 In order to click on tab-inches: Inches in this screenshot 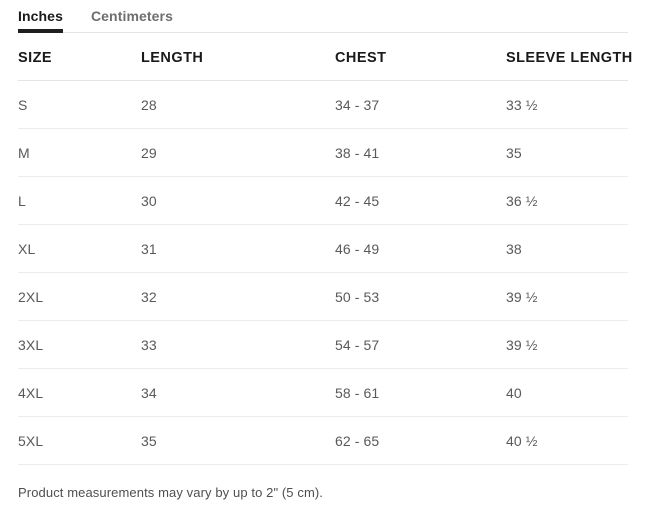, I will do `click(40, 21)`.